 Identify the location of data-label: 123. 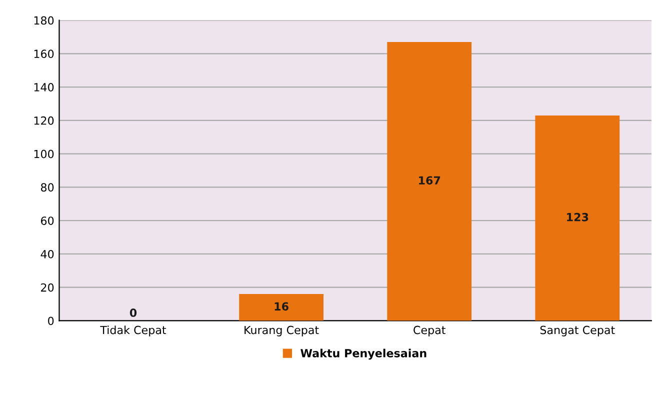
(577, 217).